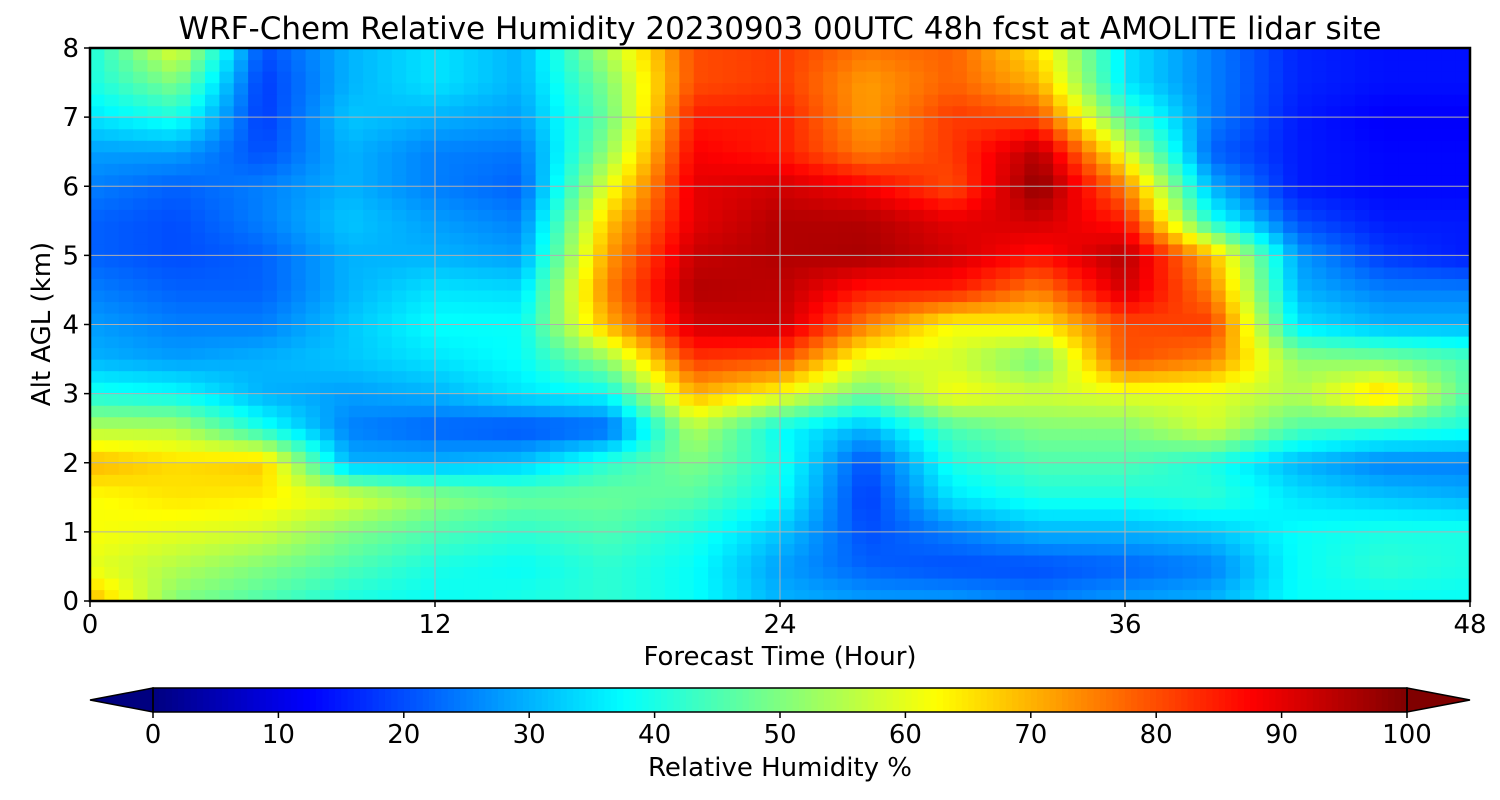 Image resolution: width=1500 pixels, height=800 pixels. Describe the element at coordinates (153, 735) in the screenshot. I see `colorbar-tick-label: 0` at that location.